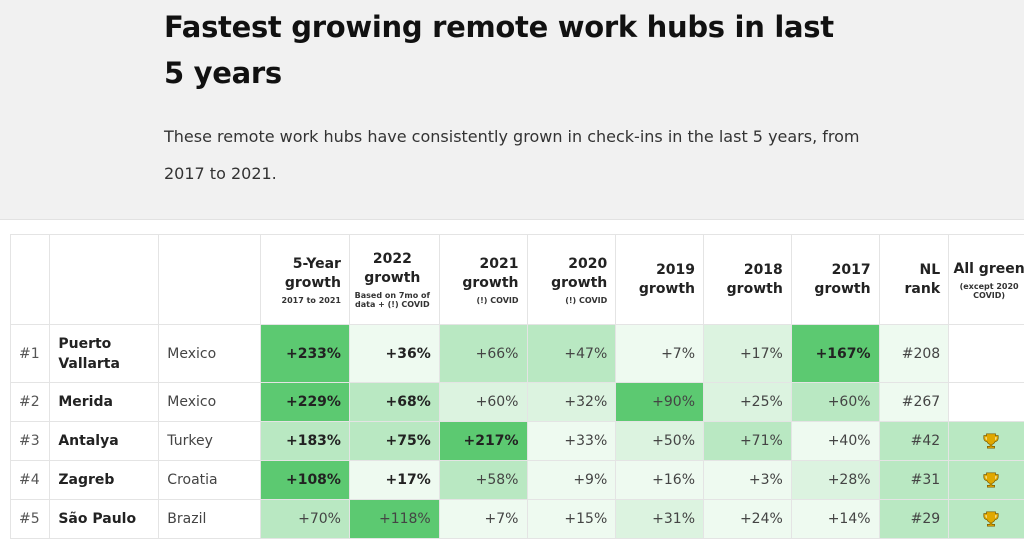 This screenshot has height=539, width=1024. I want to click on col-2021-header: 2021 growth(!) COVID, so click(483, 280).